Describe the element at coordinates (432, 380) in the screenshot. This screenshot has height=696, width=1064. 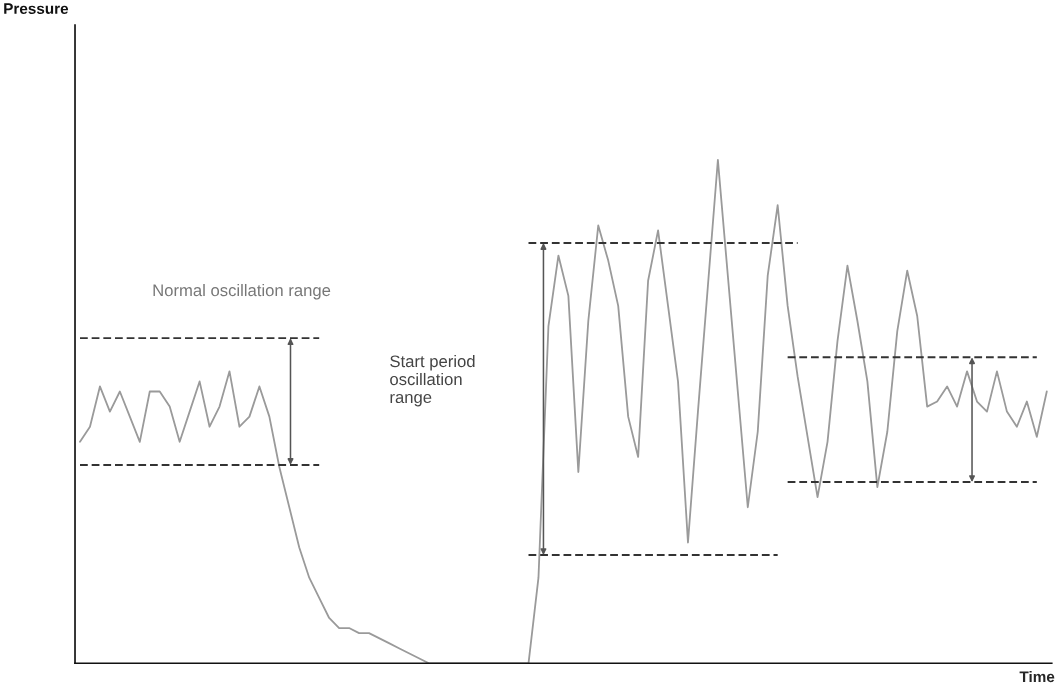
I see `annotation: Start period oscillation range` at that location.